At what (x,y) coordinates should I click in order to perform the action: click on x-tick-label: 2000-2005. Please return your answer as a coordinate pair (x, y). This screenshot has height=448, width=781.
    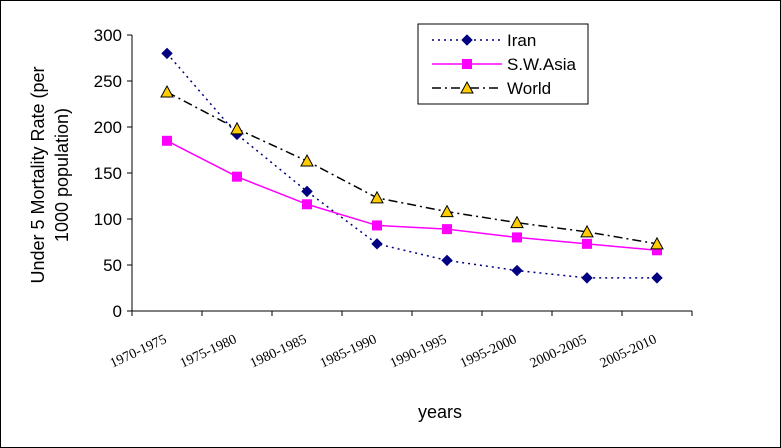
    Looking at the image, I should click on (558, 351).